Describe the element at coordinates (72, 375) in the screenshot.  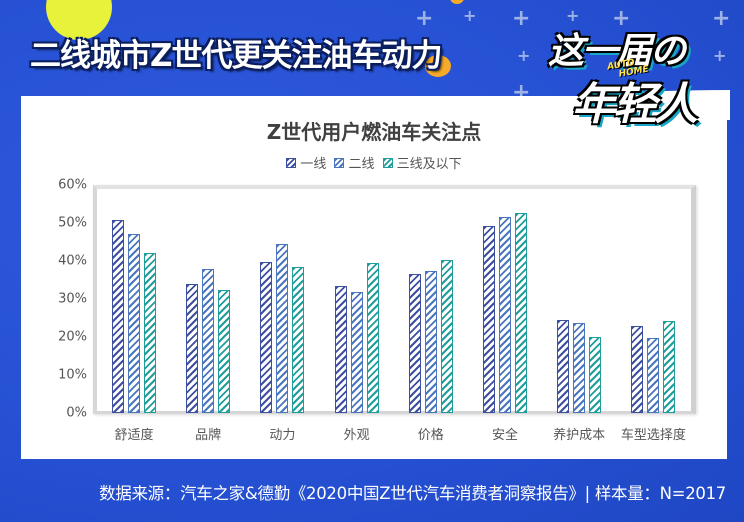
I see `y-tick-label: 10%` at that location.